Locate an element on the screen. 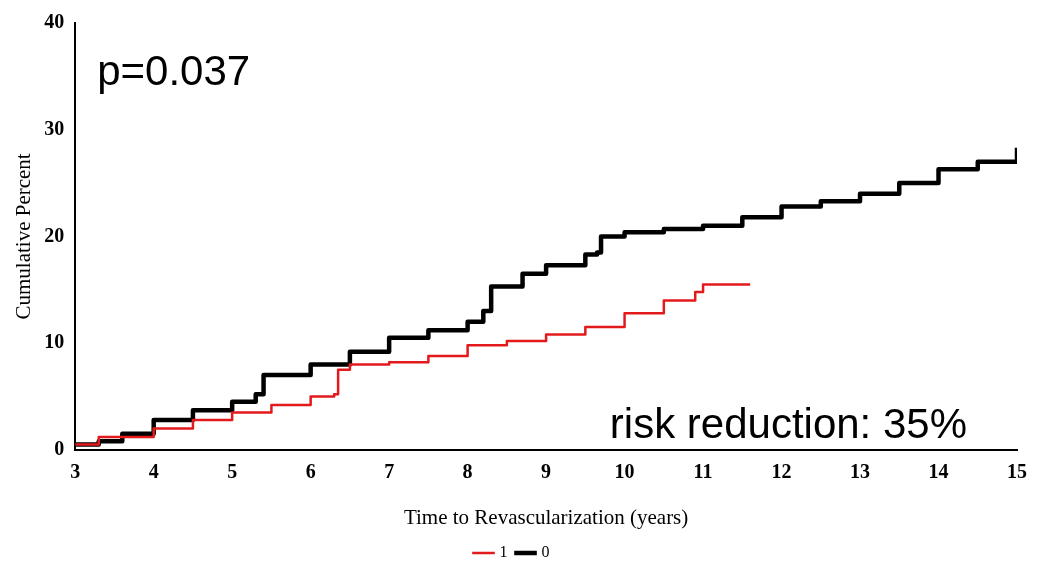 This screenshot has width=1043, height=579. x-tick-label: 11 is located at coordinates (703, 470).